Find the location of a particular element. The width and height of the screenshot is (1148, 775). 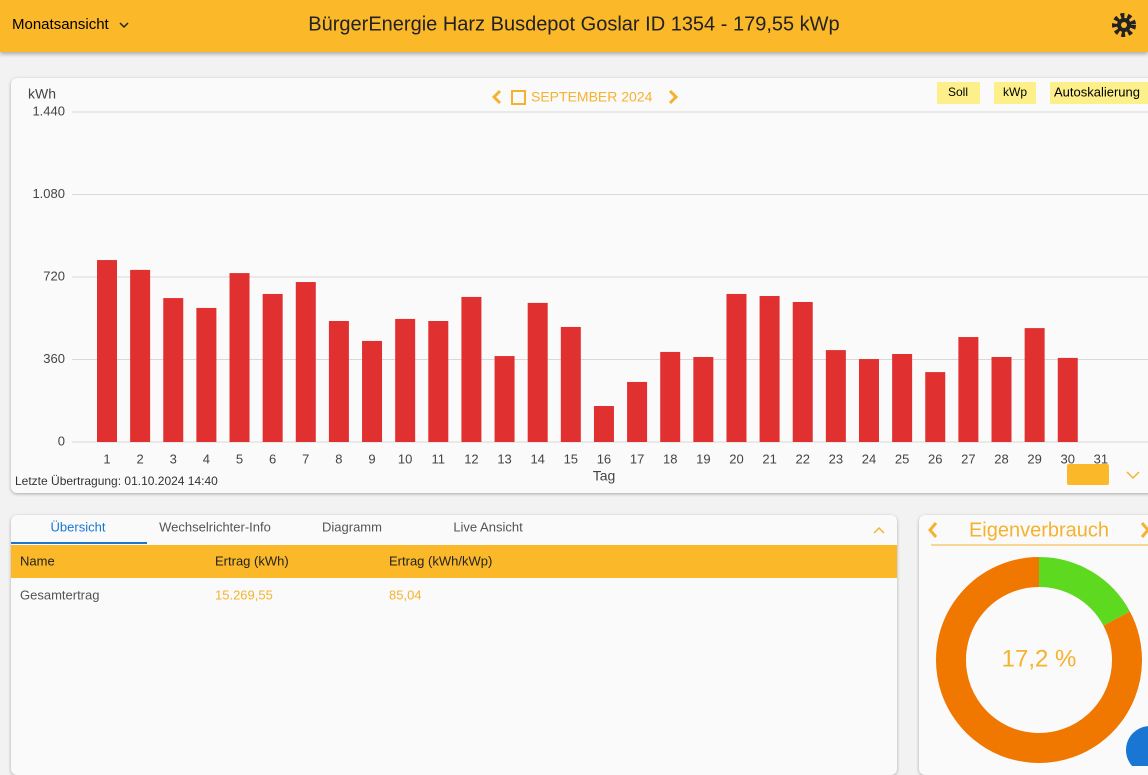

x-tick-label: 2 is located at coordinates (140, 458).